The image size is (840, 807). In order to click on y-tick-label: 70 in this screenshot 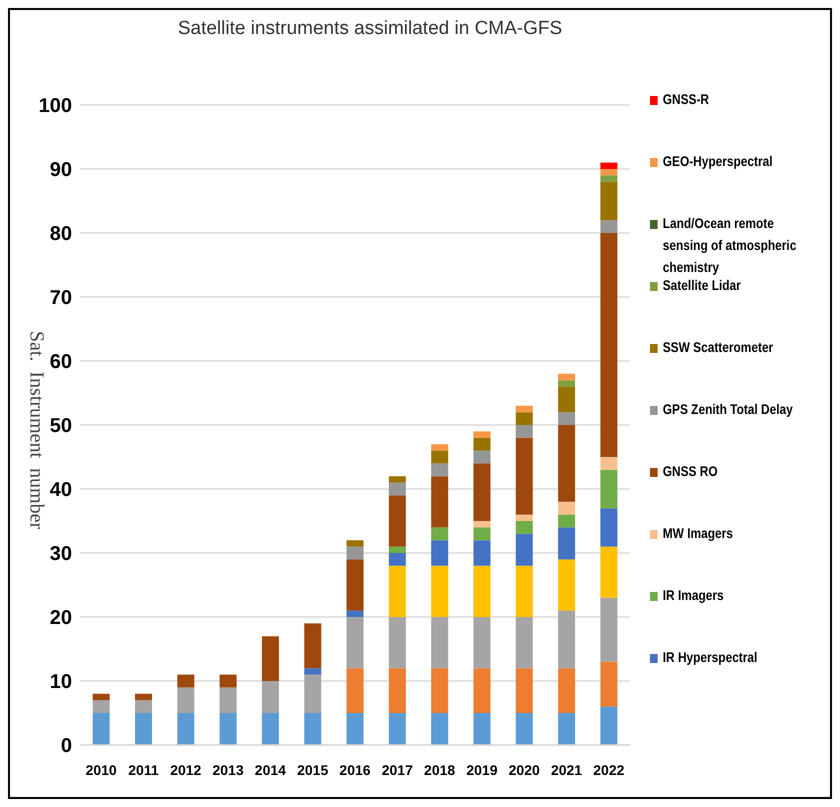, I will do `click(61, 298)`.